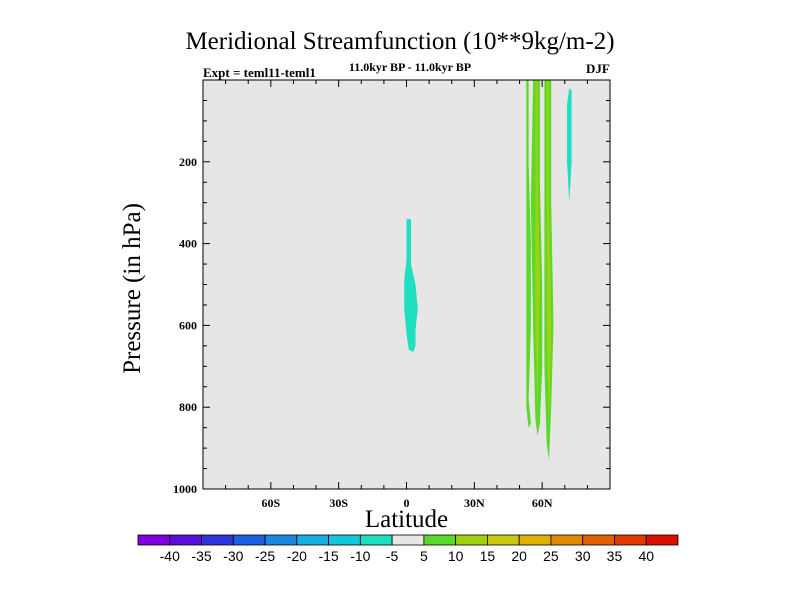  What do you see at coordinates (400, 41) in the screenshot?
I see `chart-title: Meridional Streamfunction (10**9kg/m-2)` at bounding box center [400, 41].